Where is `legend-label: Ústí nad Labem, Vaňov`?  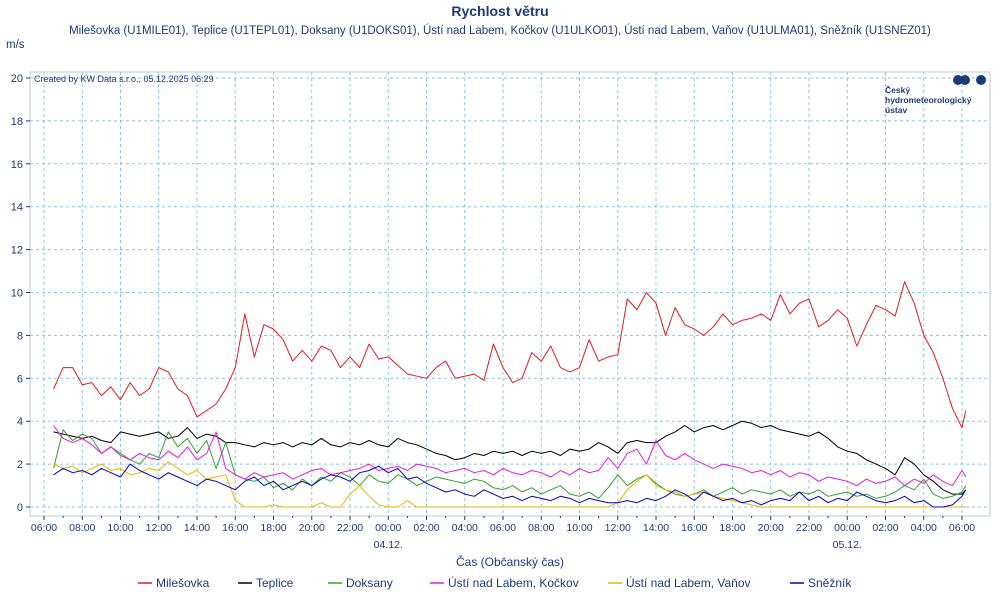 legend-label: Ústí nad Labem, Vaňov is located at coordinates (688, 582).